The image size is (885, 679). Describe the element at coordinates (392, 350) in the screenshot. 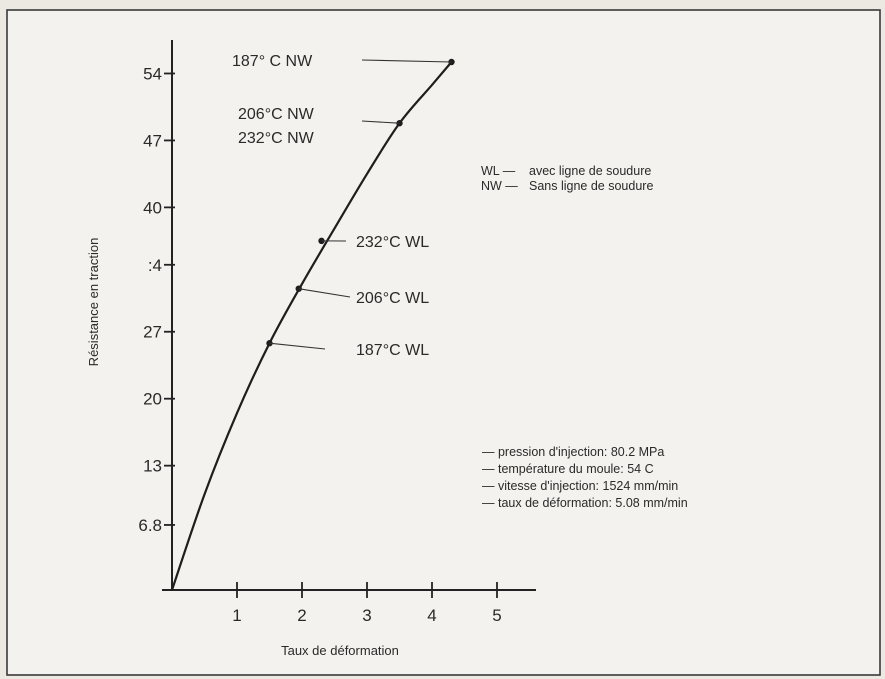

I see `point-label: 187°C WL` at that location.